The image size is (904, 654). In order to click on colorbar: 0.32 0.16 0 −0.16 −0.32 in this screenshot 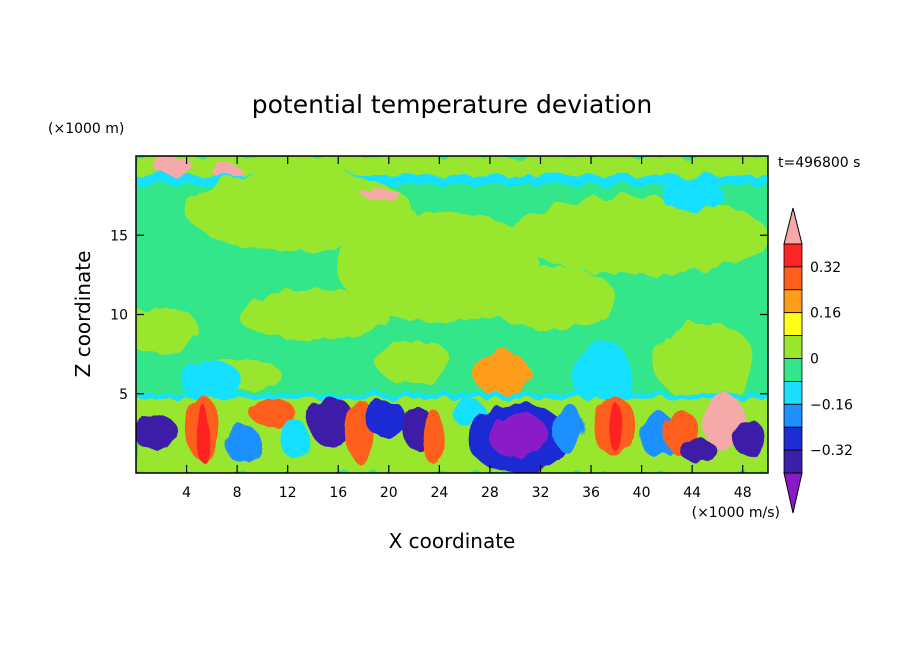, I will do `click(818, 360)`.